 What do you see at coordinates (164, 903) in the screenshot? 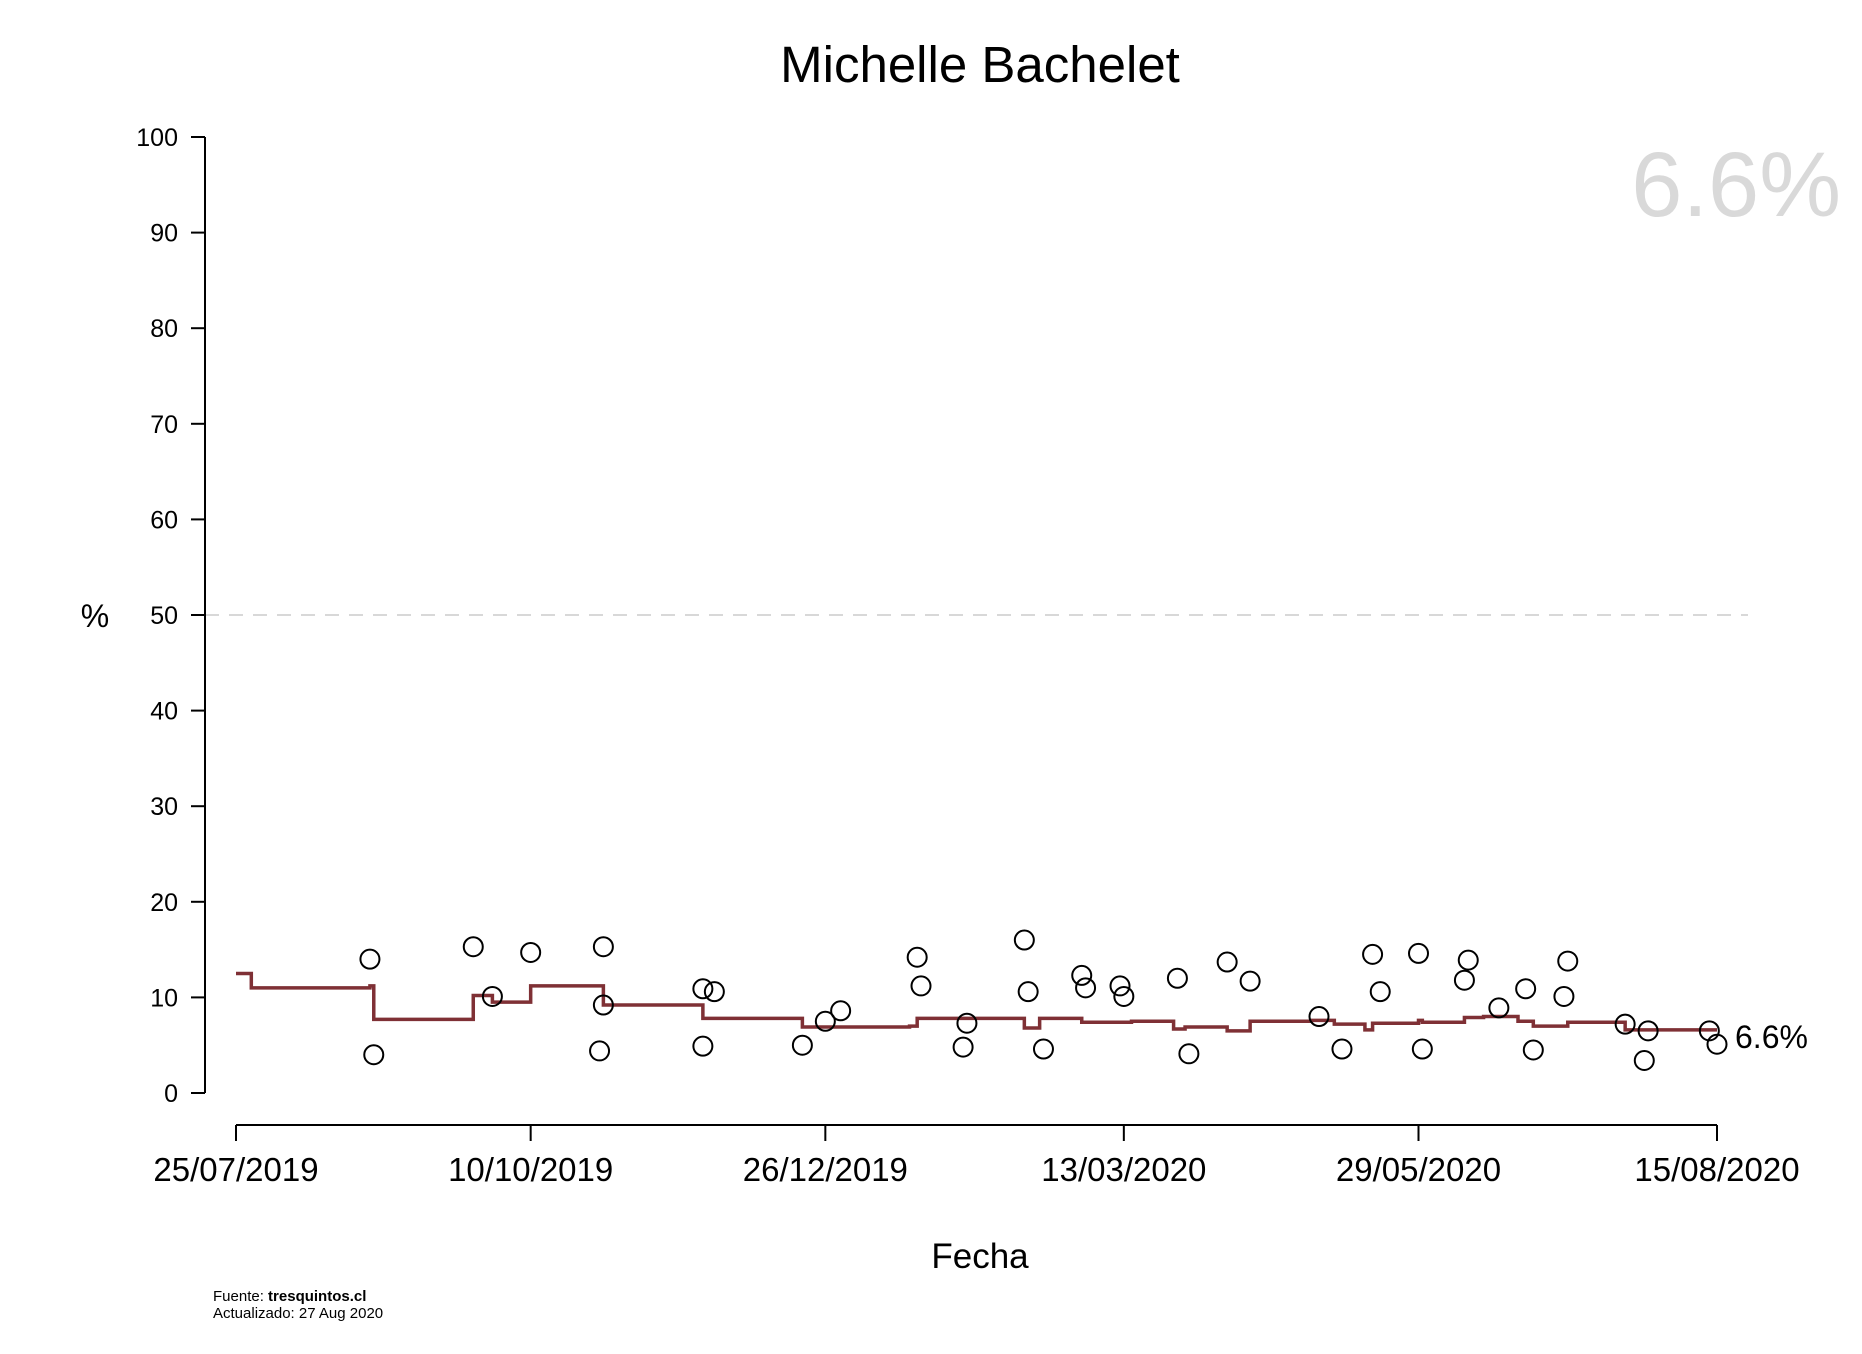
I see `y-tick-label: 20` at bounding box center [164, 903].